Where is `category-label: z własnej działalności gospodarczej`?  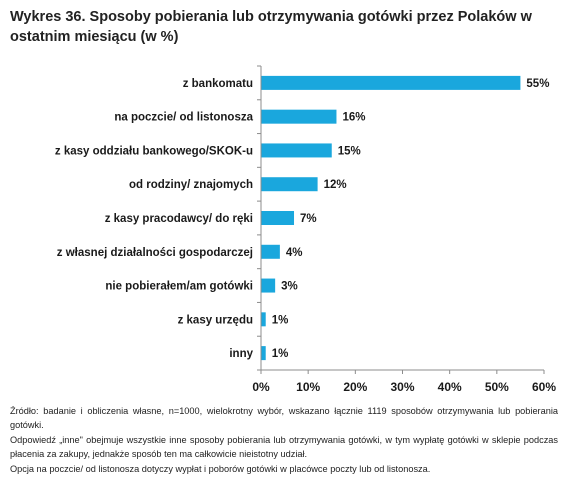 category-label: z własnej działalności gospodarczej is located at coordinates (155, 253).